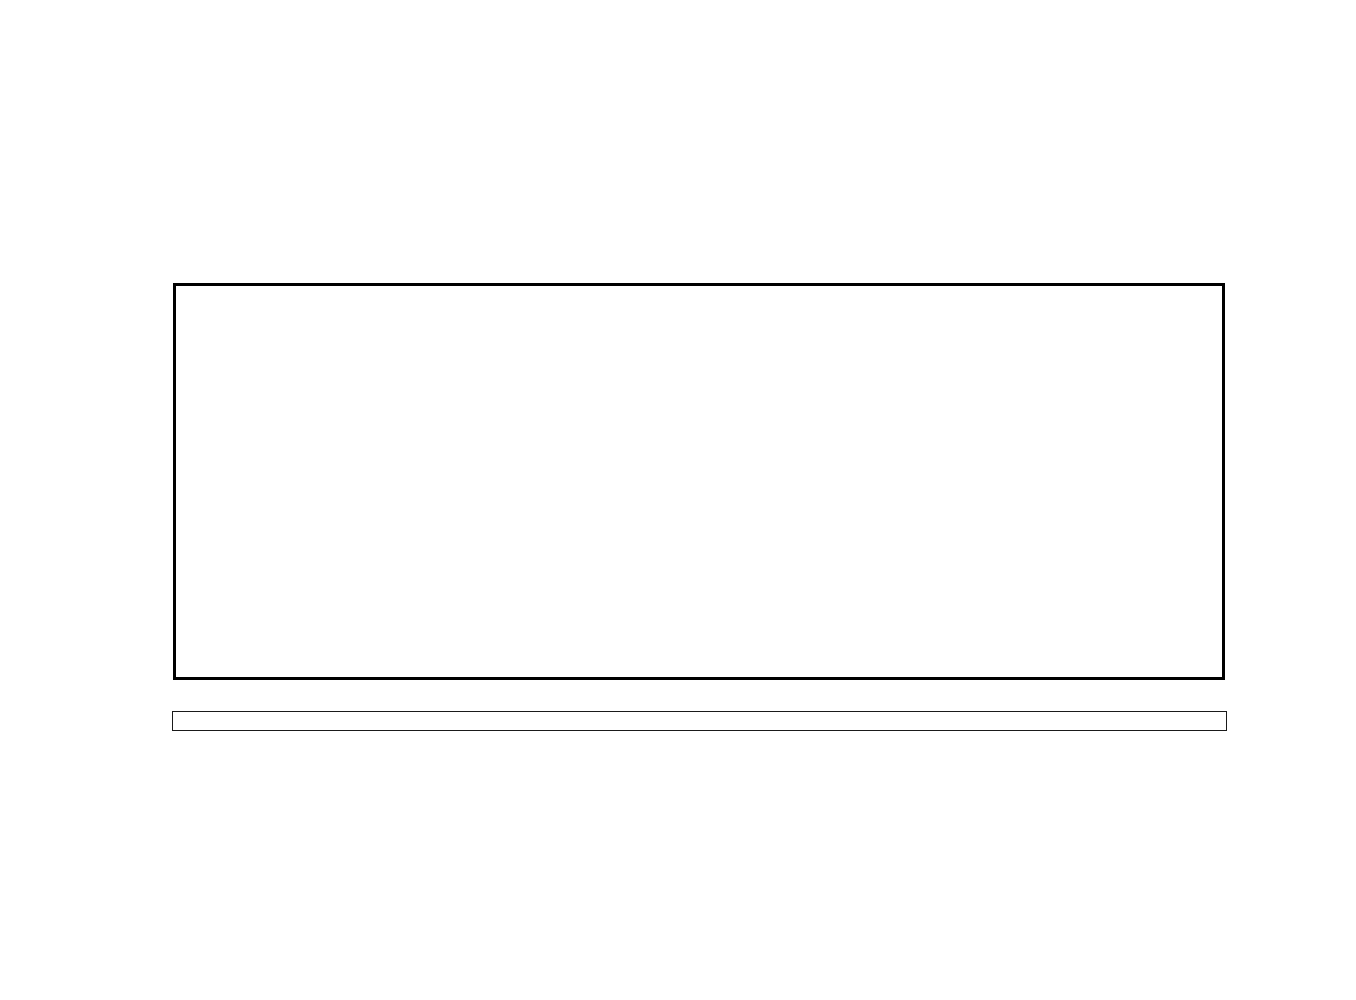 The height and width of the screenshot is (1000, 1356). I want to click on colorbar, so click(699, 721).